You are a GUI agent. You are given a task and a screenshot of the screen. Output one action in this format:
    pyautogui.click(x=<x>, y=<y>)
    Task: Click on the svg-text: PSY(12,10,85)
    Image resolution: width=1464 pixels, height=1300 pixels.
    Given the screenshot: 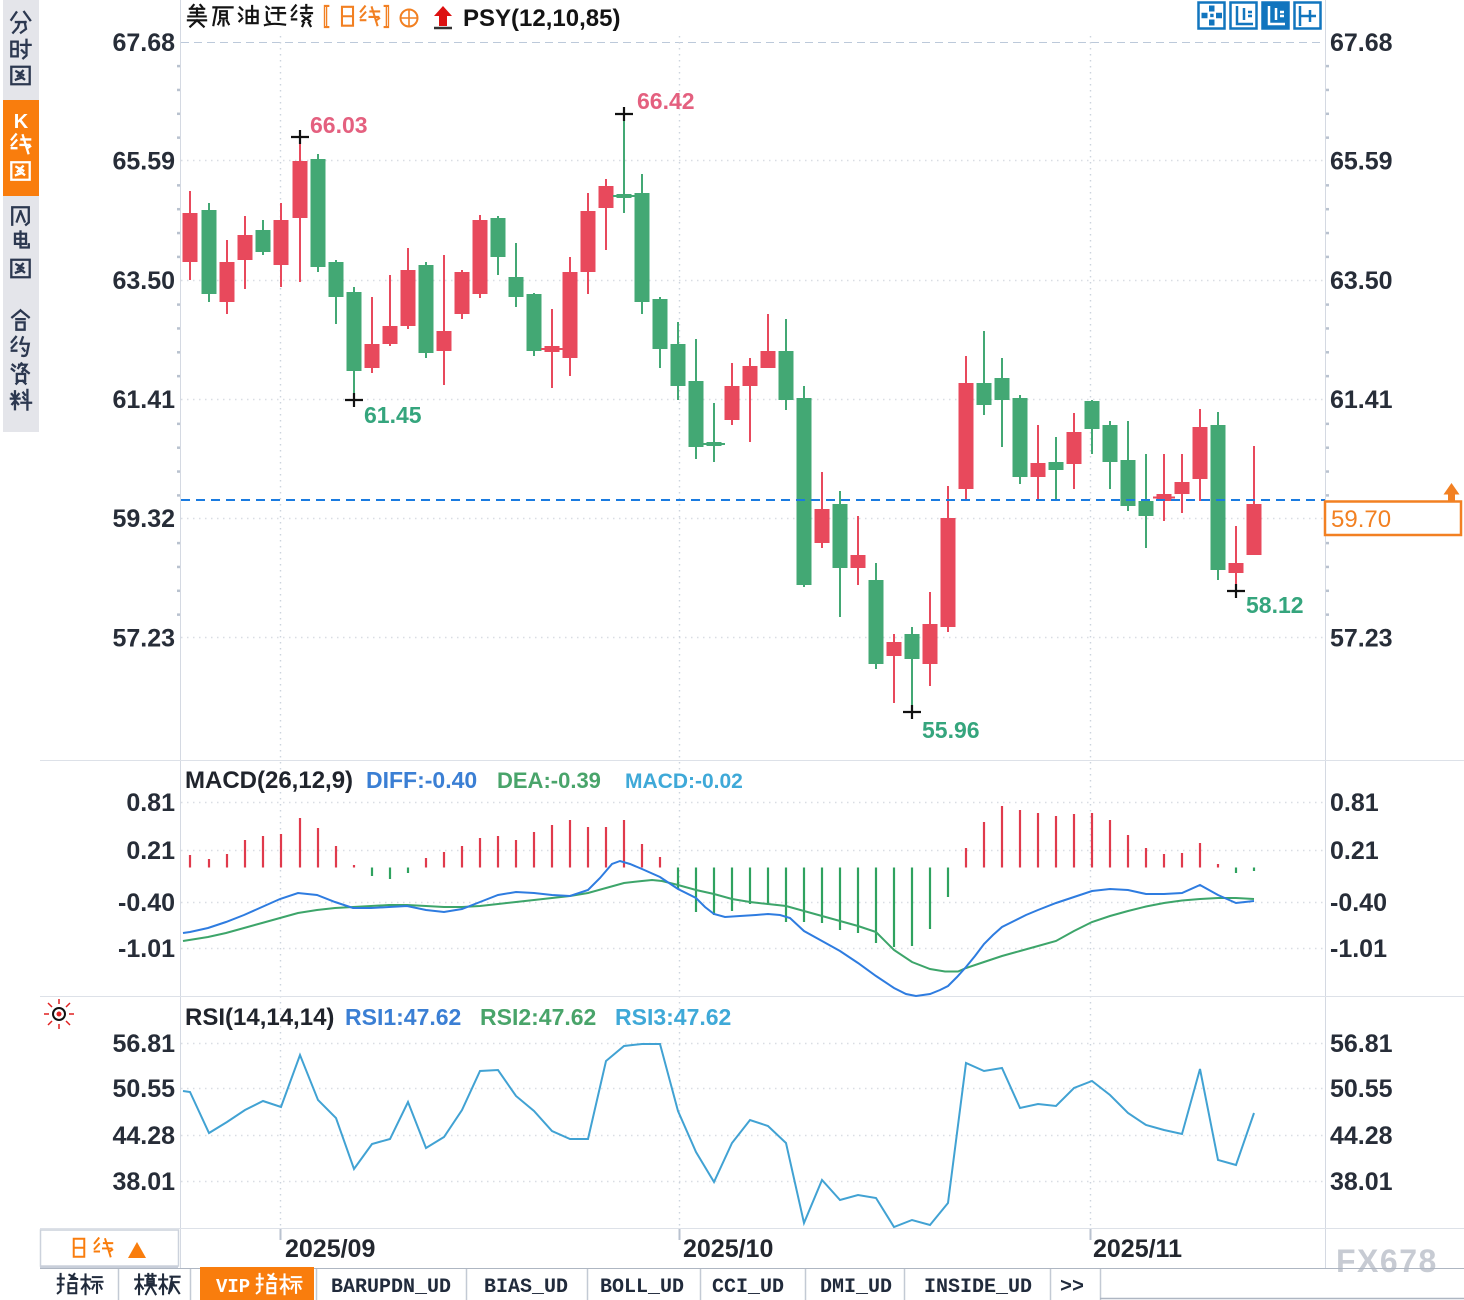 What is the action you would take?
    pyautogui.click(x=541, y=18)
    